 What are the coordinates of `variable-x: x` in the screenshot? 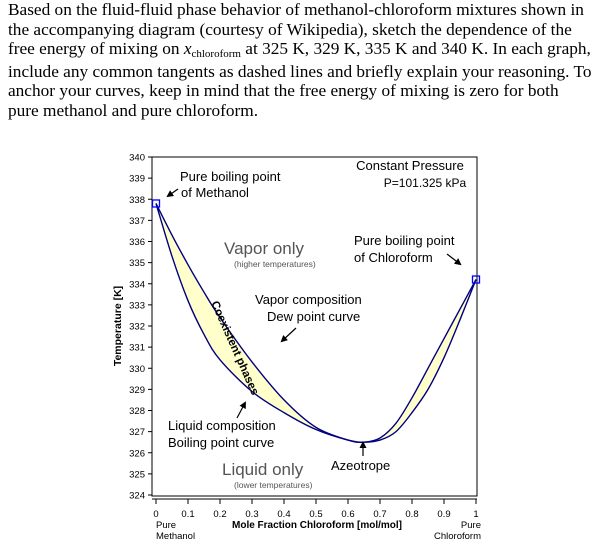 It's located at (187, 49).